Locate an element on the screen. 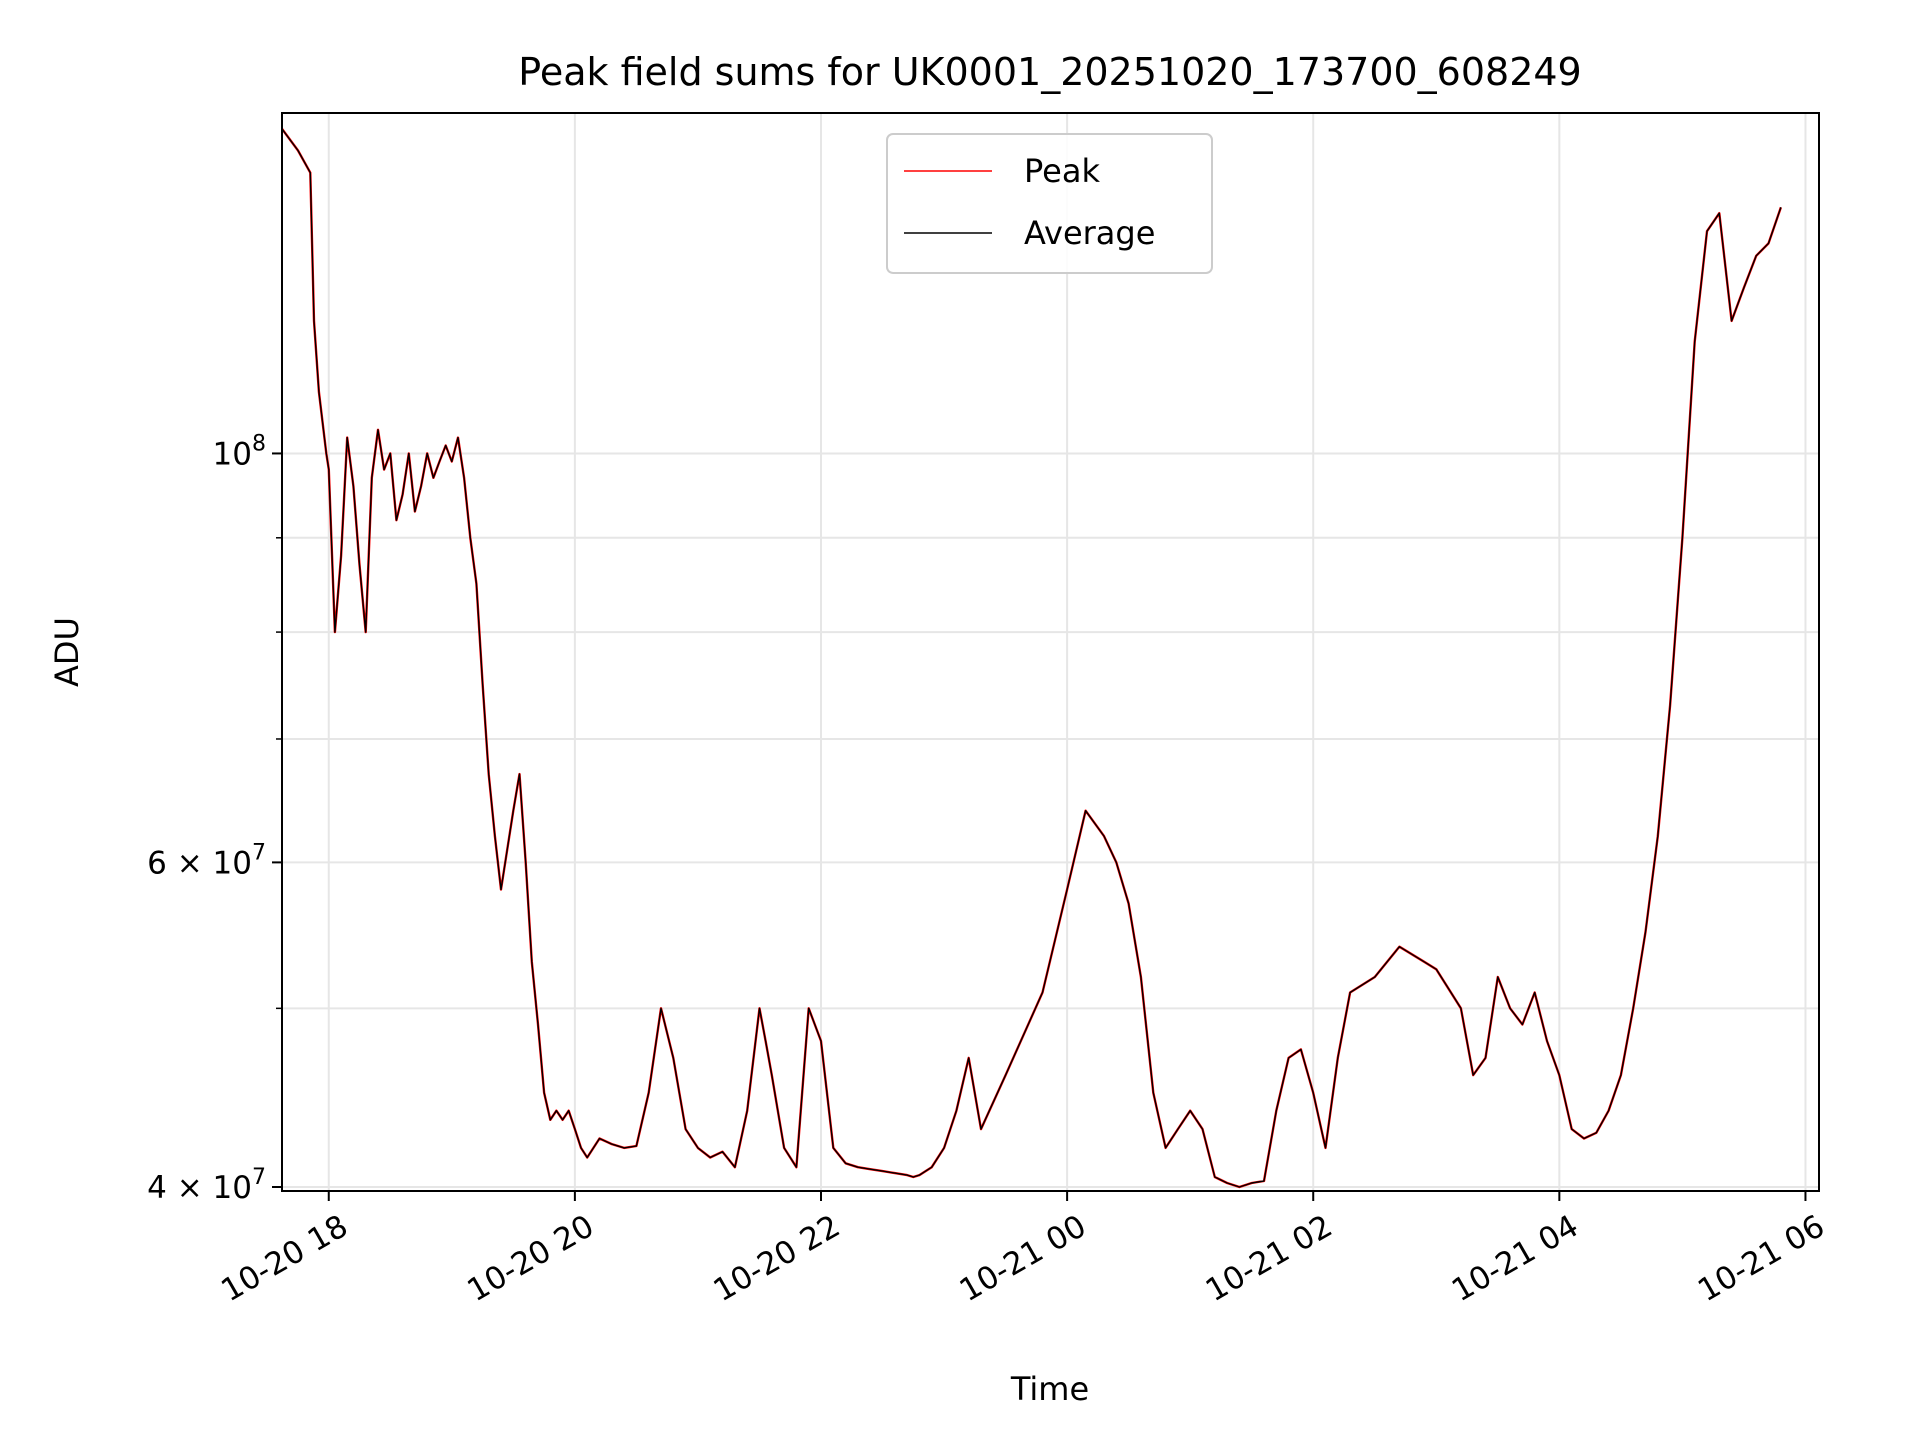 The height and width of the screenshot is (1440, 1920). x-axis-label: Time is located at coordinates (1049, 1389).